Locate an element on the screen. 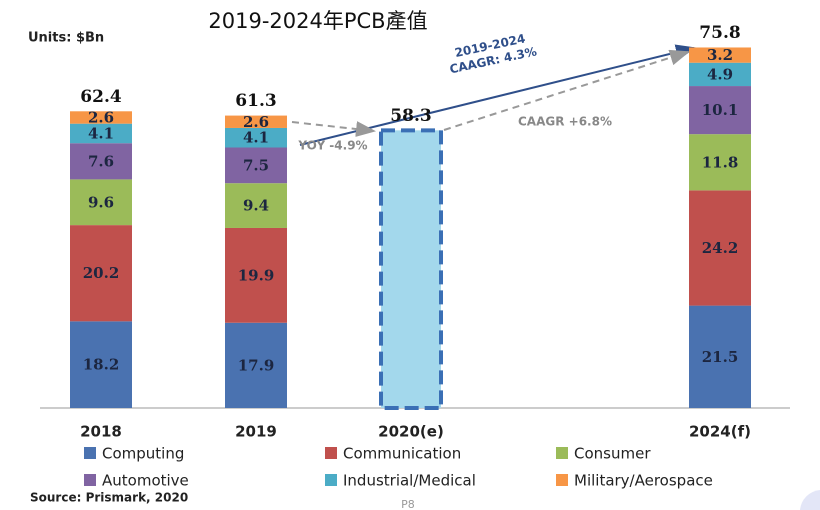 The image size is (820, 510). segment-label: 10.1 is located at coordinates (720, 110).